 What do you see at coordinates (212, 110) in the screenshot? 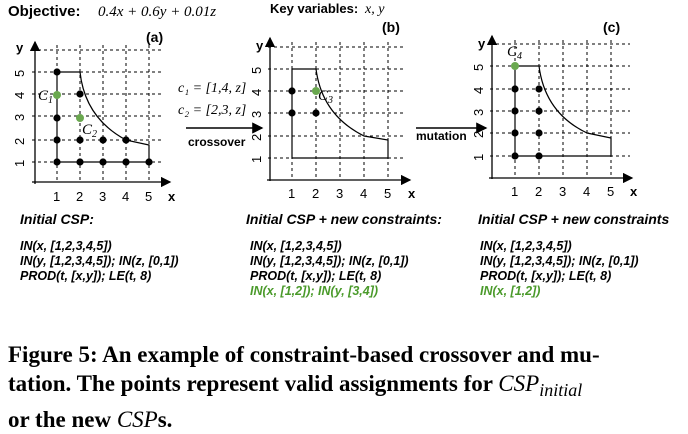
I see `c2-assignment: c₂ = [2,3, z]` at bounding box center [212, 110].